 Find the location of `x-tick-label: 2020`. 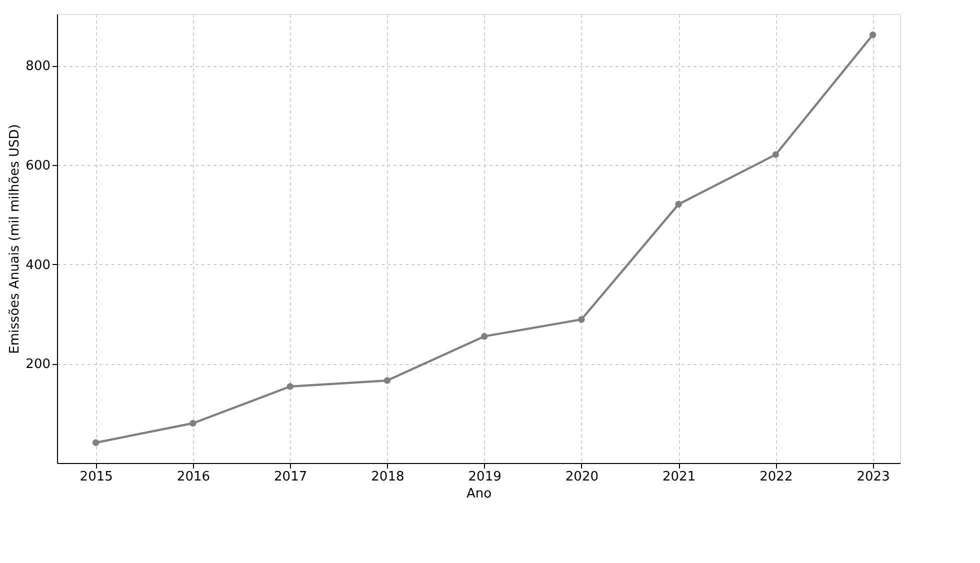

x-tick-label: 2020 is located at coordinates (581, 477).